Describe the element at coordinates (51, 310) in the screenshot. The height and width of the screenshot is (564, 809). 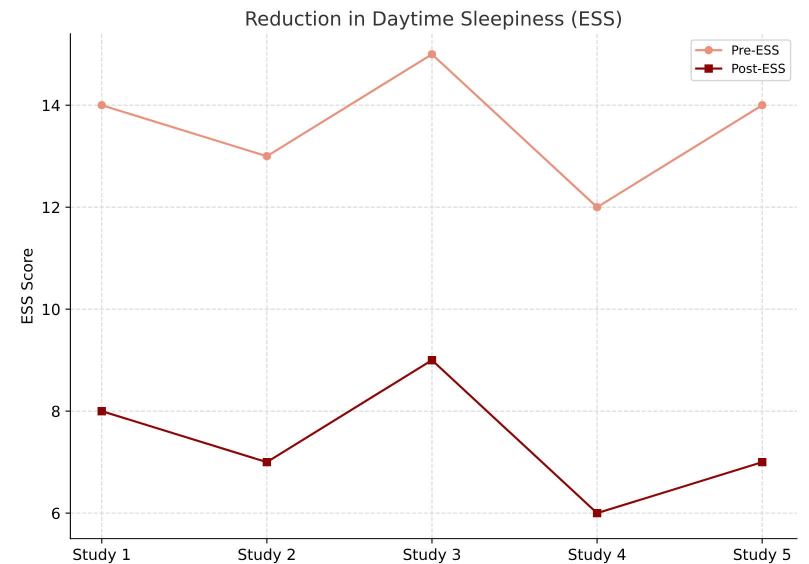
I see `y-tick-label: 10` at that location.